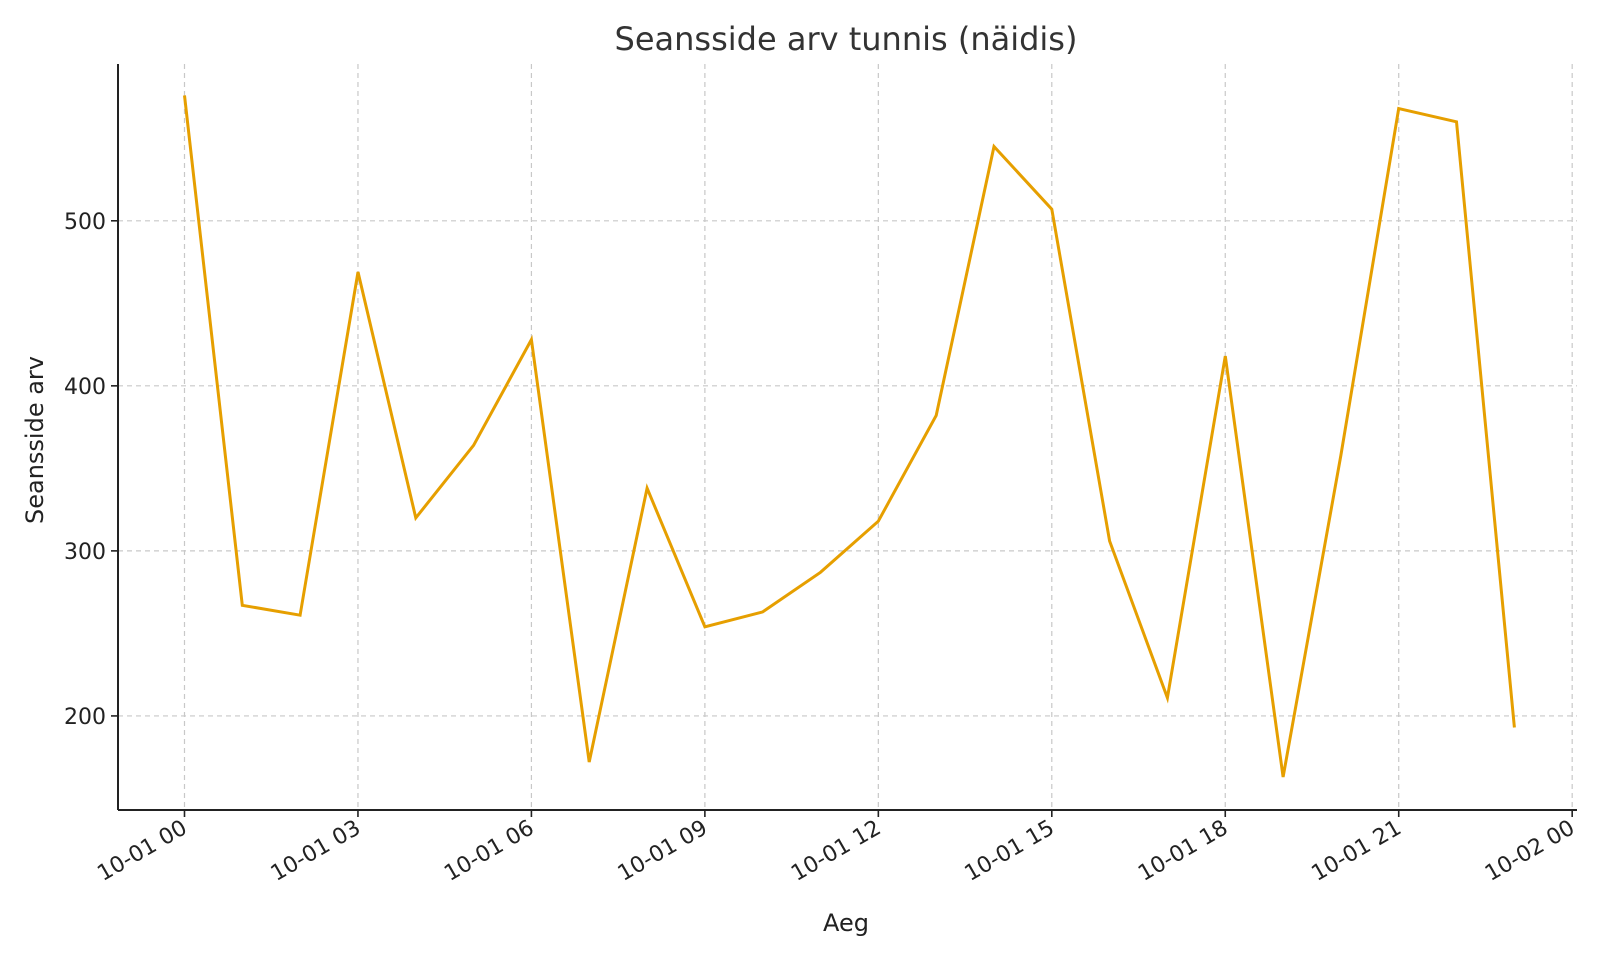 The width and height of the screenshot is (1600, 960). What do you see at coordinates (142, 851) in the screenshot?
I see `x-tick-label: 10-01 00` at bounding box center [142, 851].